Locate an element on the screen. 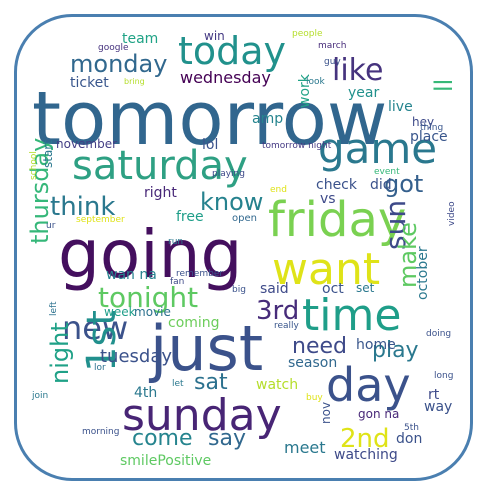  word-remember: remember is located at coordinates (200, 274).